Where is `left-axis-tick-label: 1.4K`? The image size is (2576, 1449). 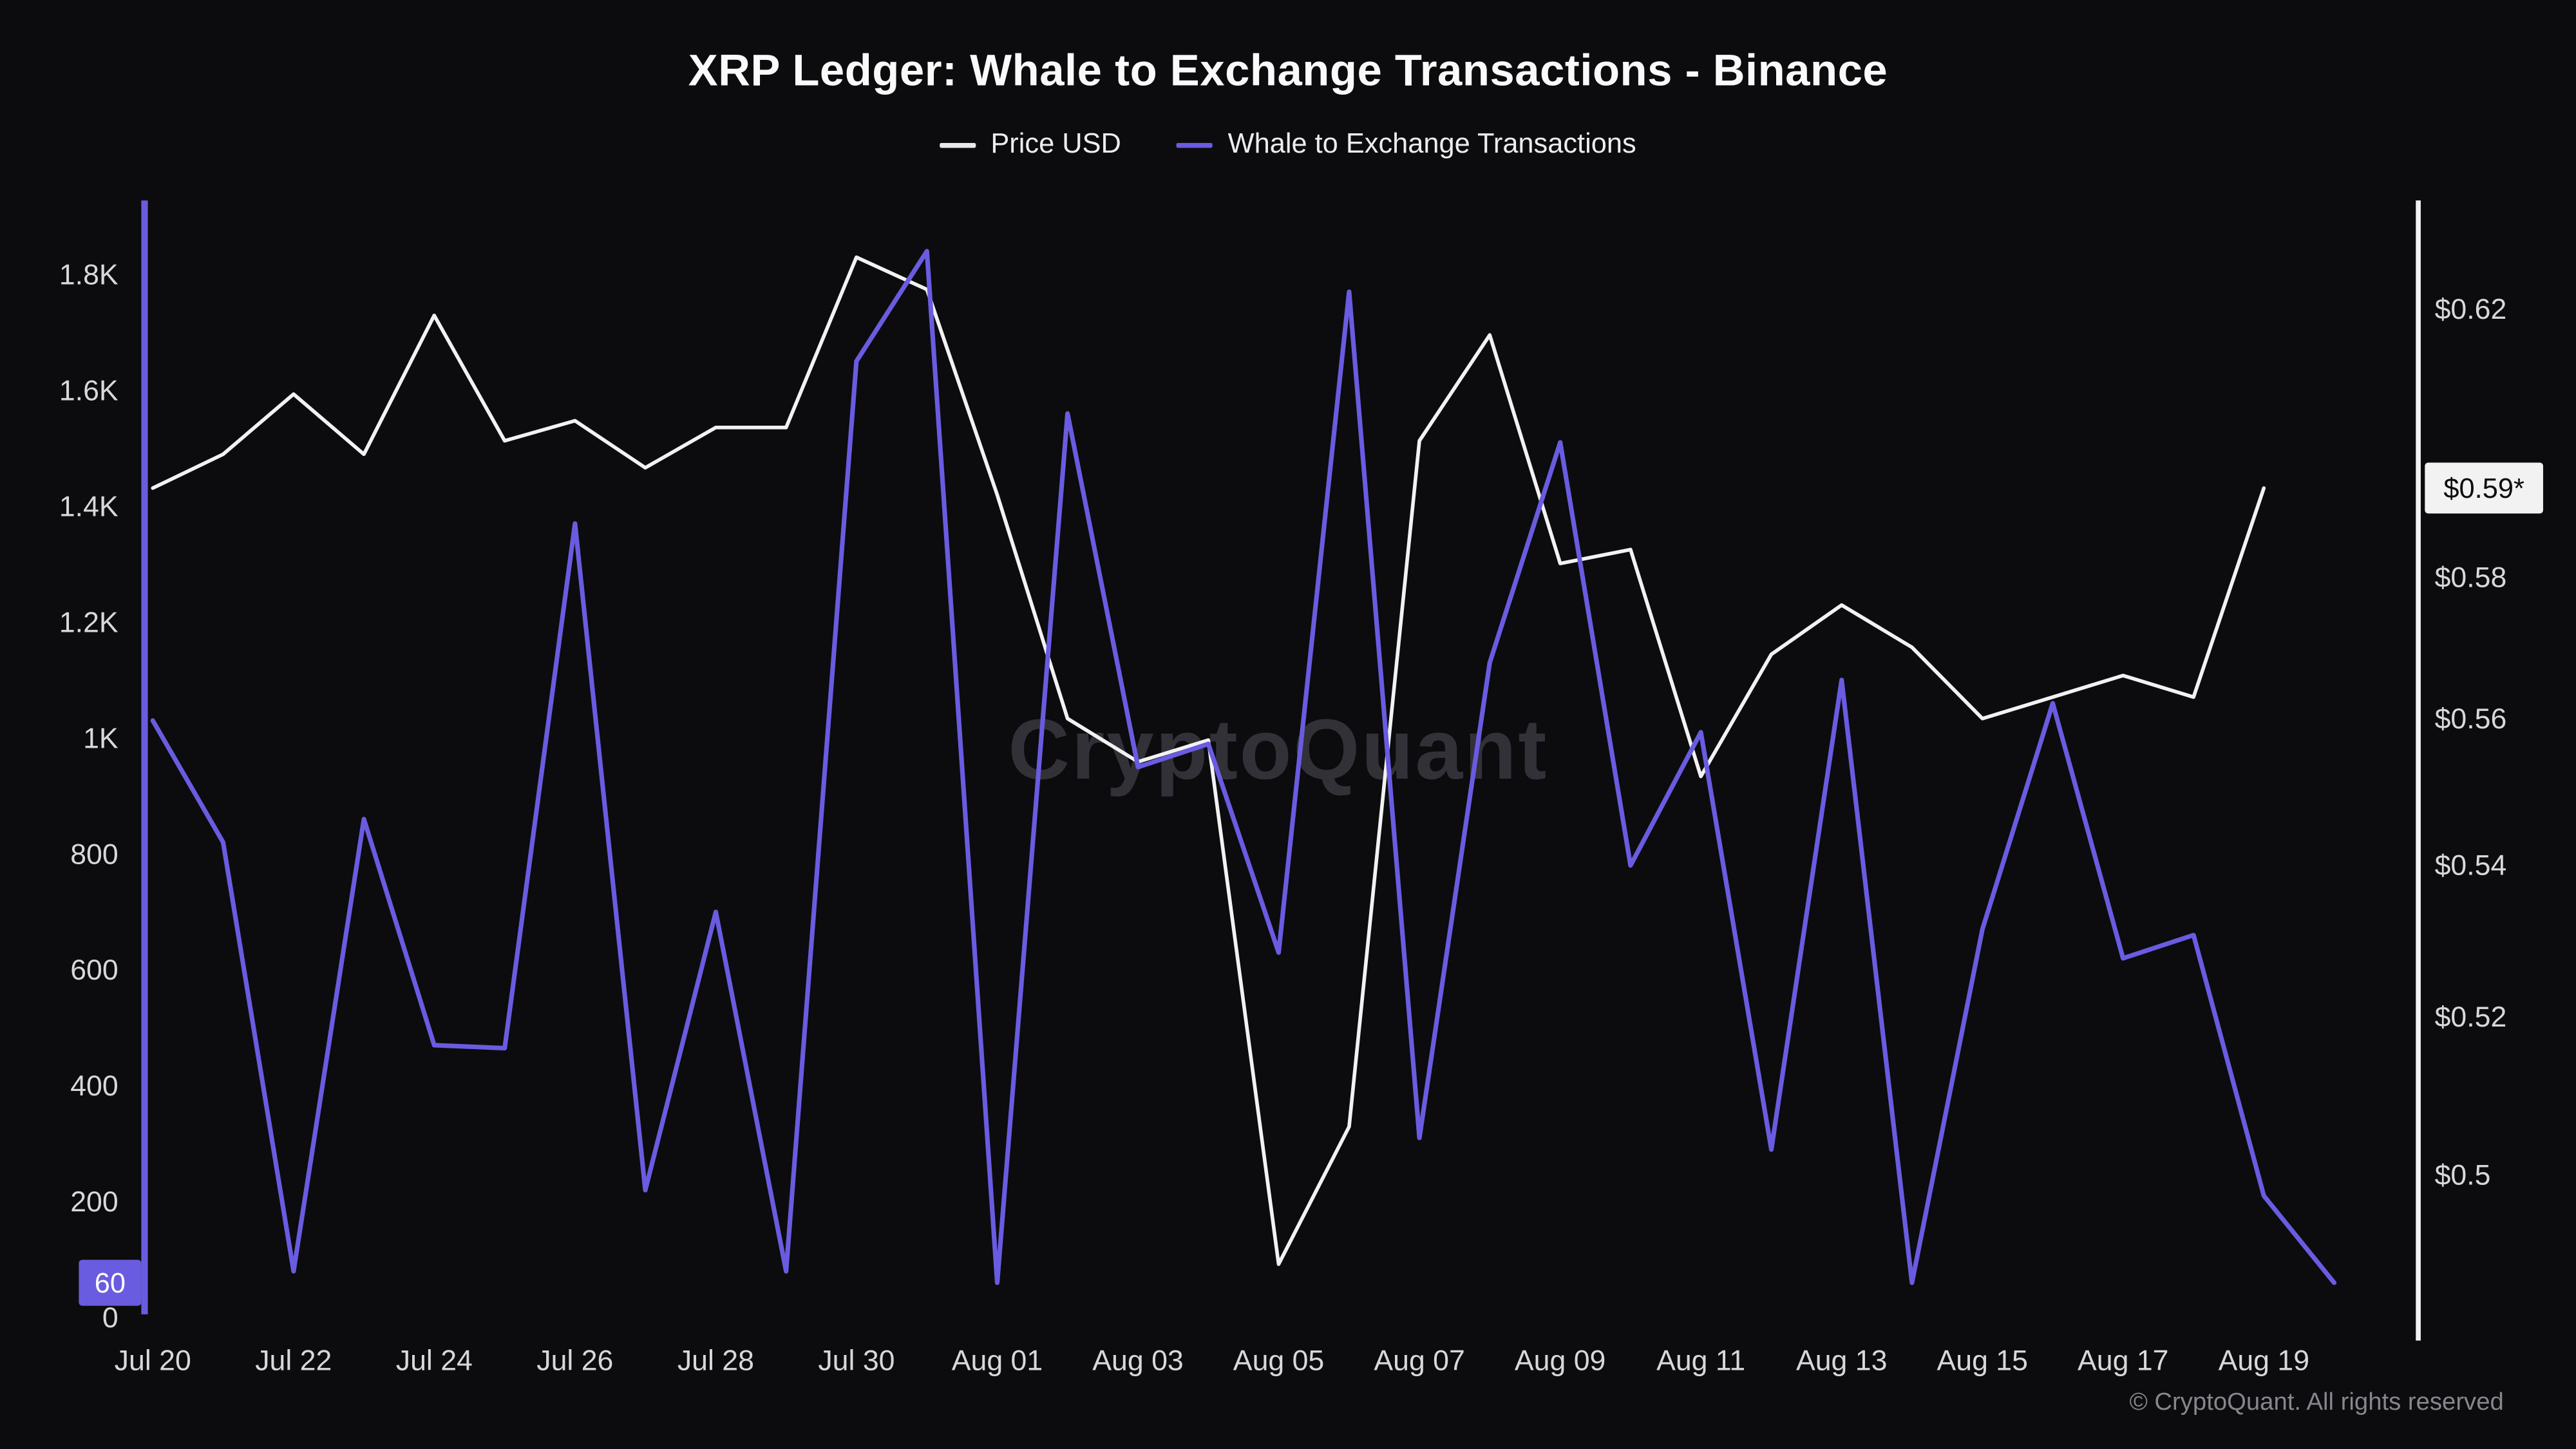 left-axis-tick-label: 1.4K is located at coordinates (88, 507).